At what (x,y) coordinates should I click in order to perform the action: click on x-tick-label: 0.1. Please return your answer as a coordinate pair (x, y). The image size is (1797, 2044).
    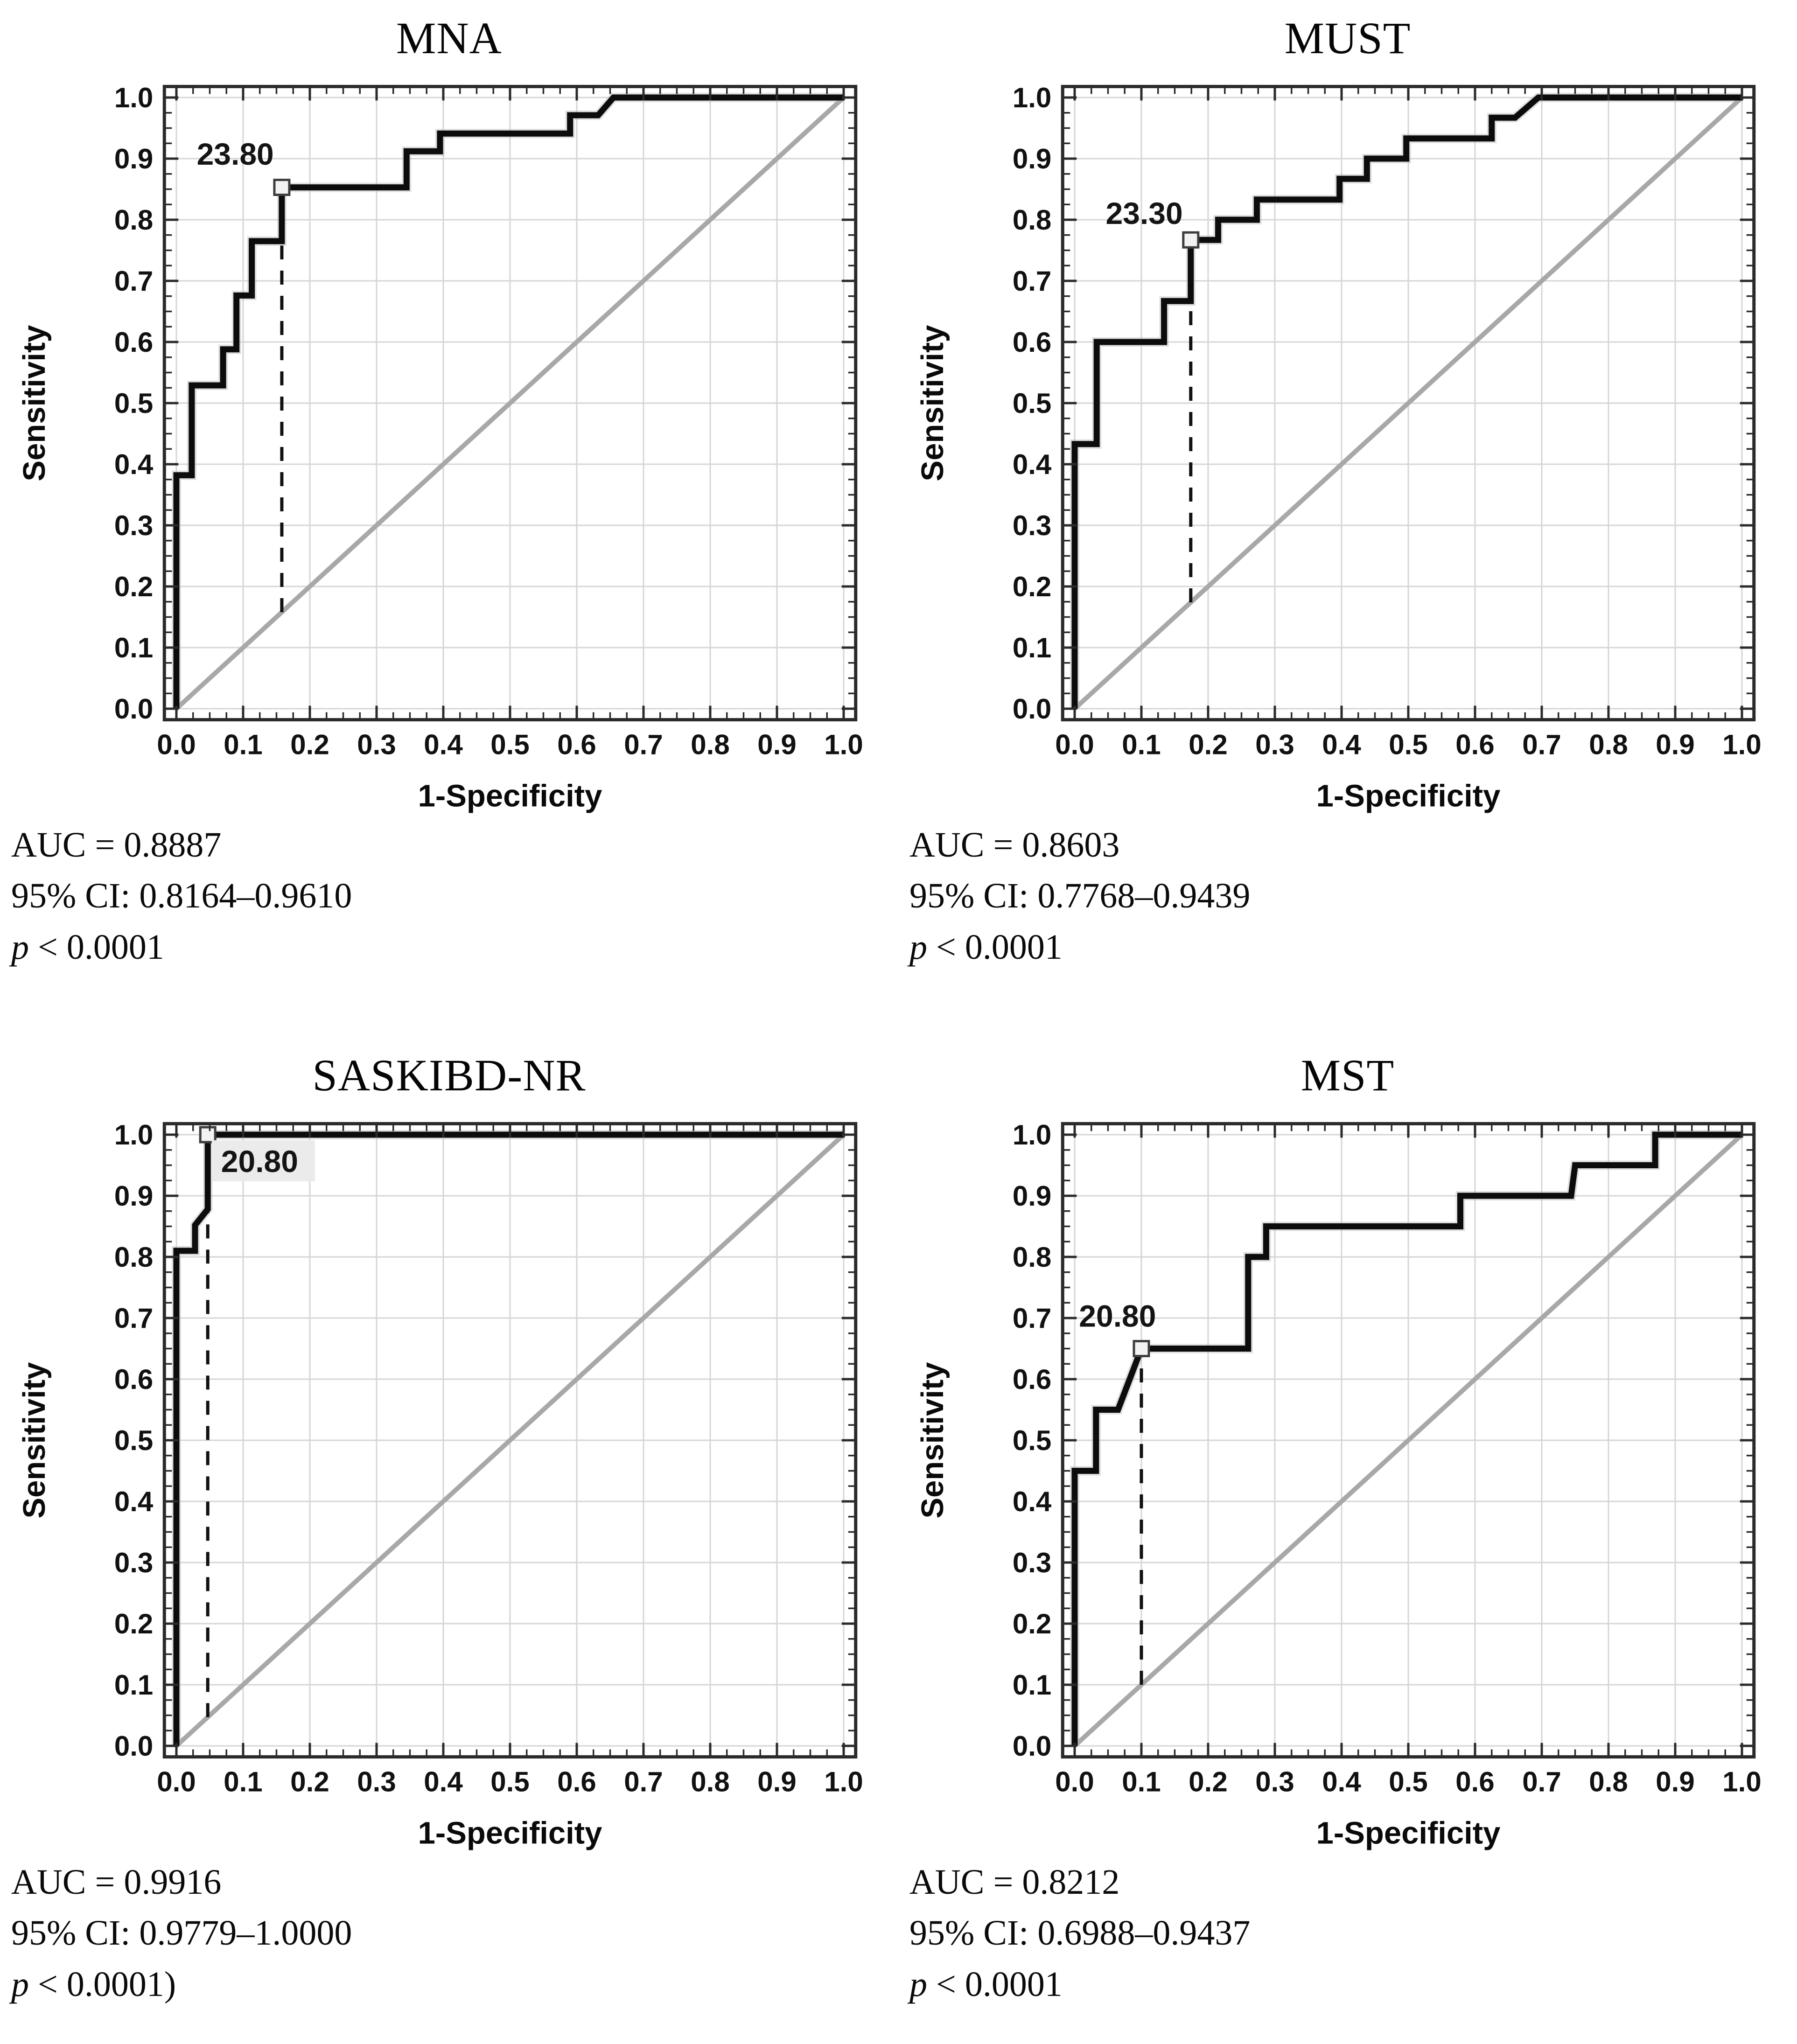
    Looking at the image, I should click on (1141, 1782).